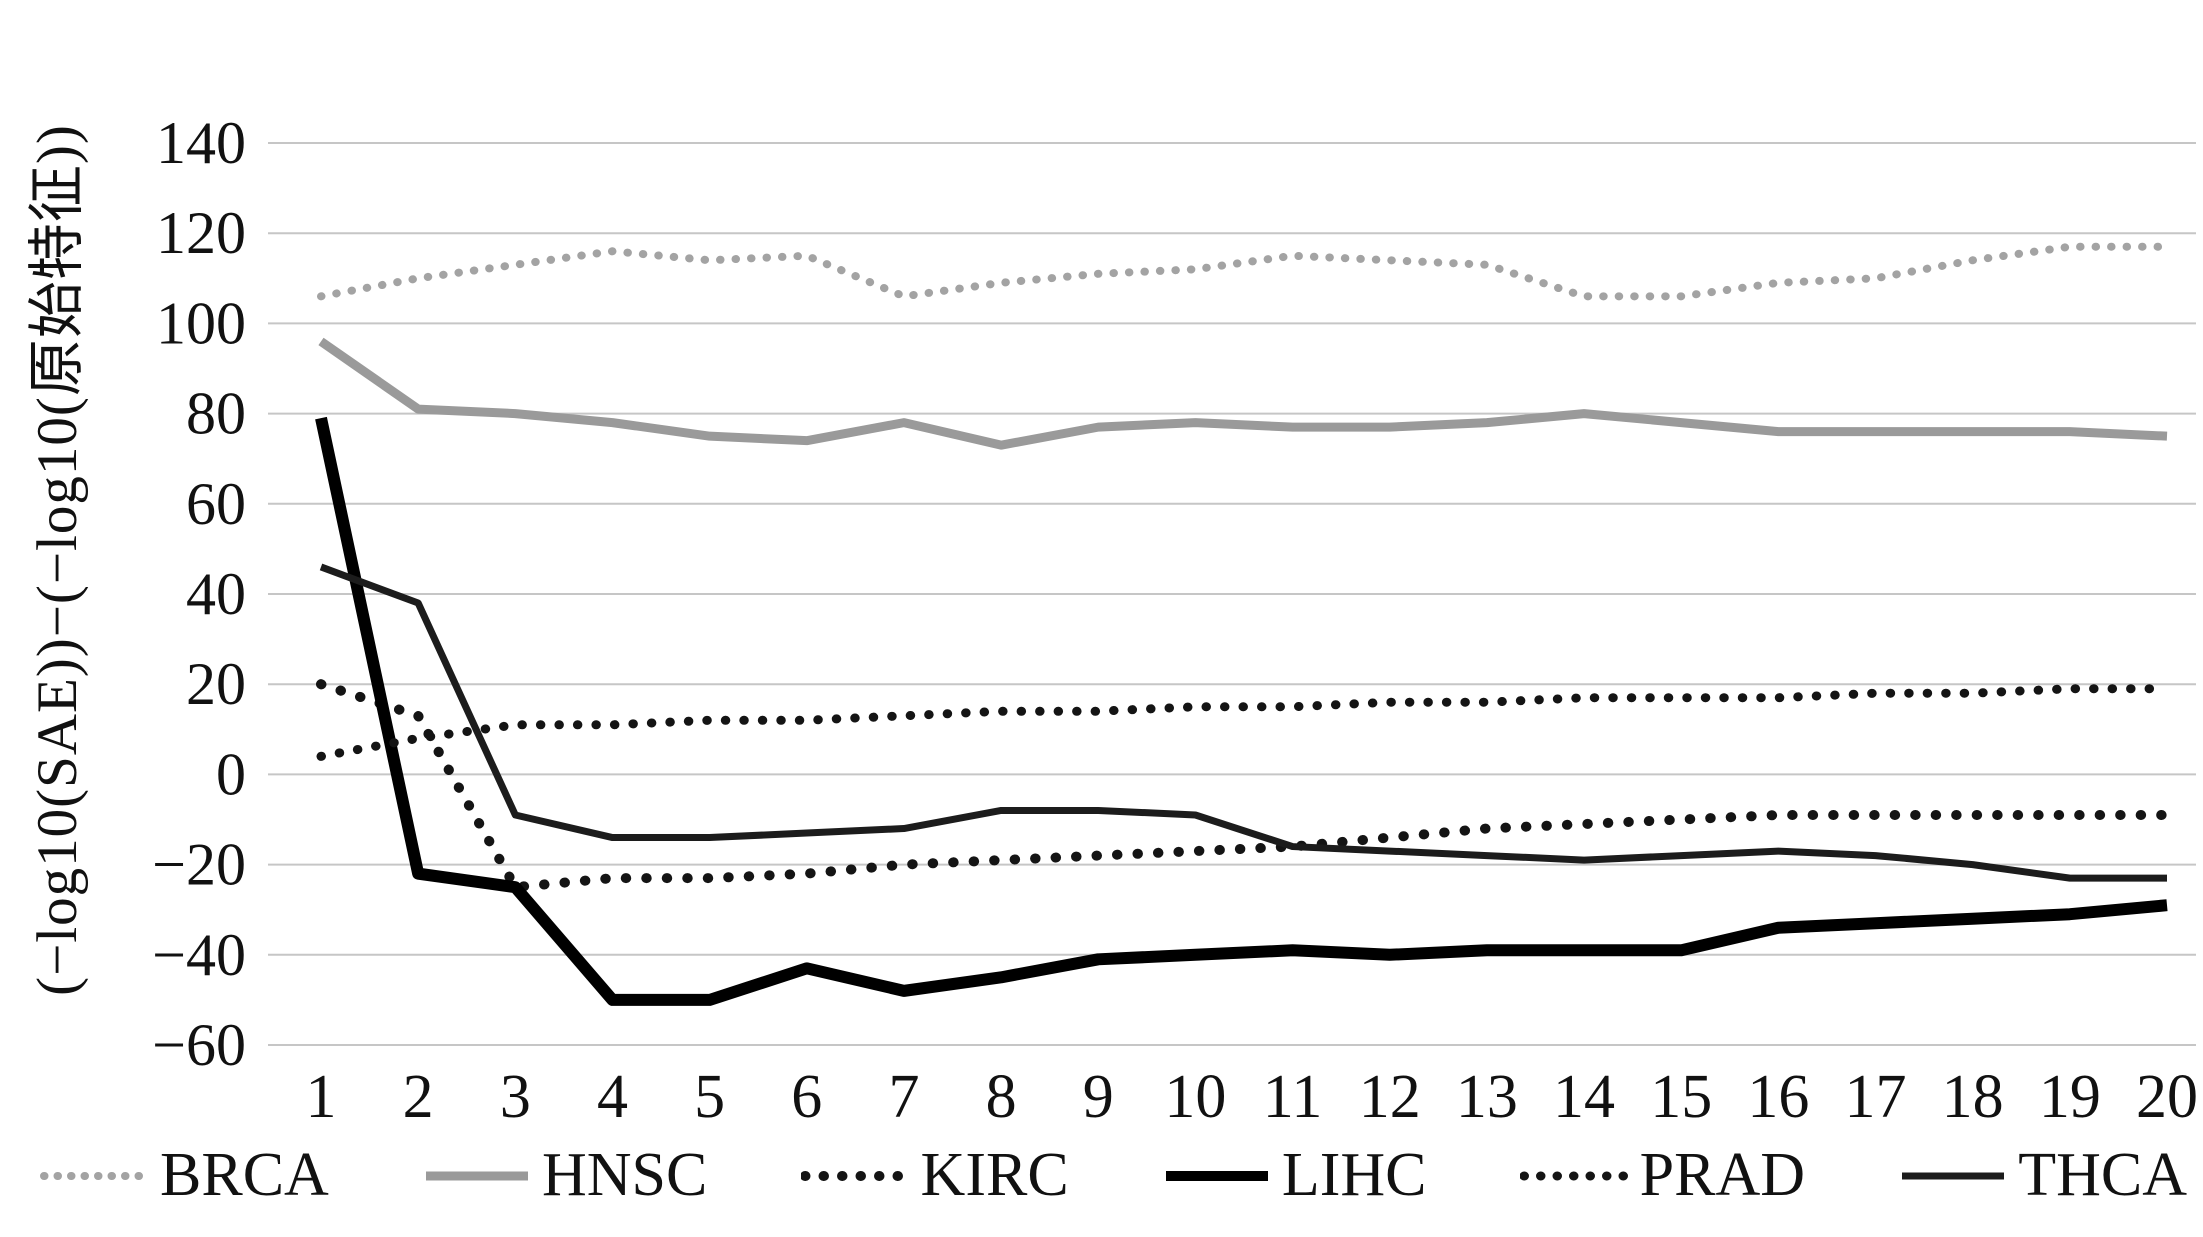 This screenshot has width=2203, height=1237. Describe the element at coordinates (477, 1175) in the screenshot. I see `hnsc-line-sample-icon` at that location.